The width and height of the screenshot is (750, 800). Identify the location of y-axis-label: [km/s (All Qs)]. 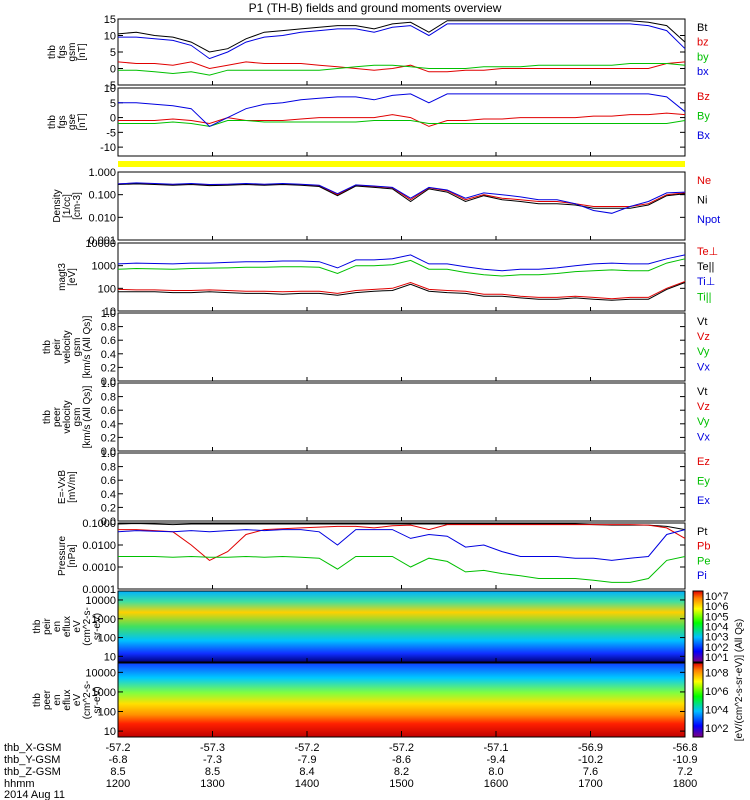
(87, 346).